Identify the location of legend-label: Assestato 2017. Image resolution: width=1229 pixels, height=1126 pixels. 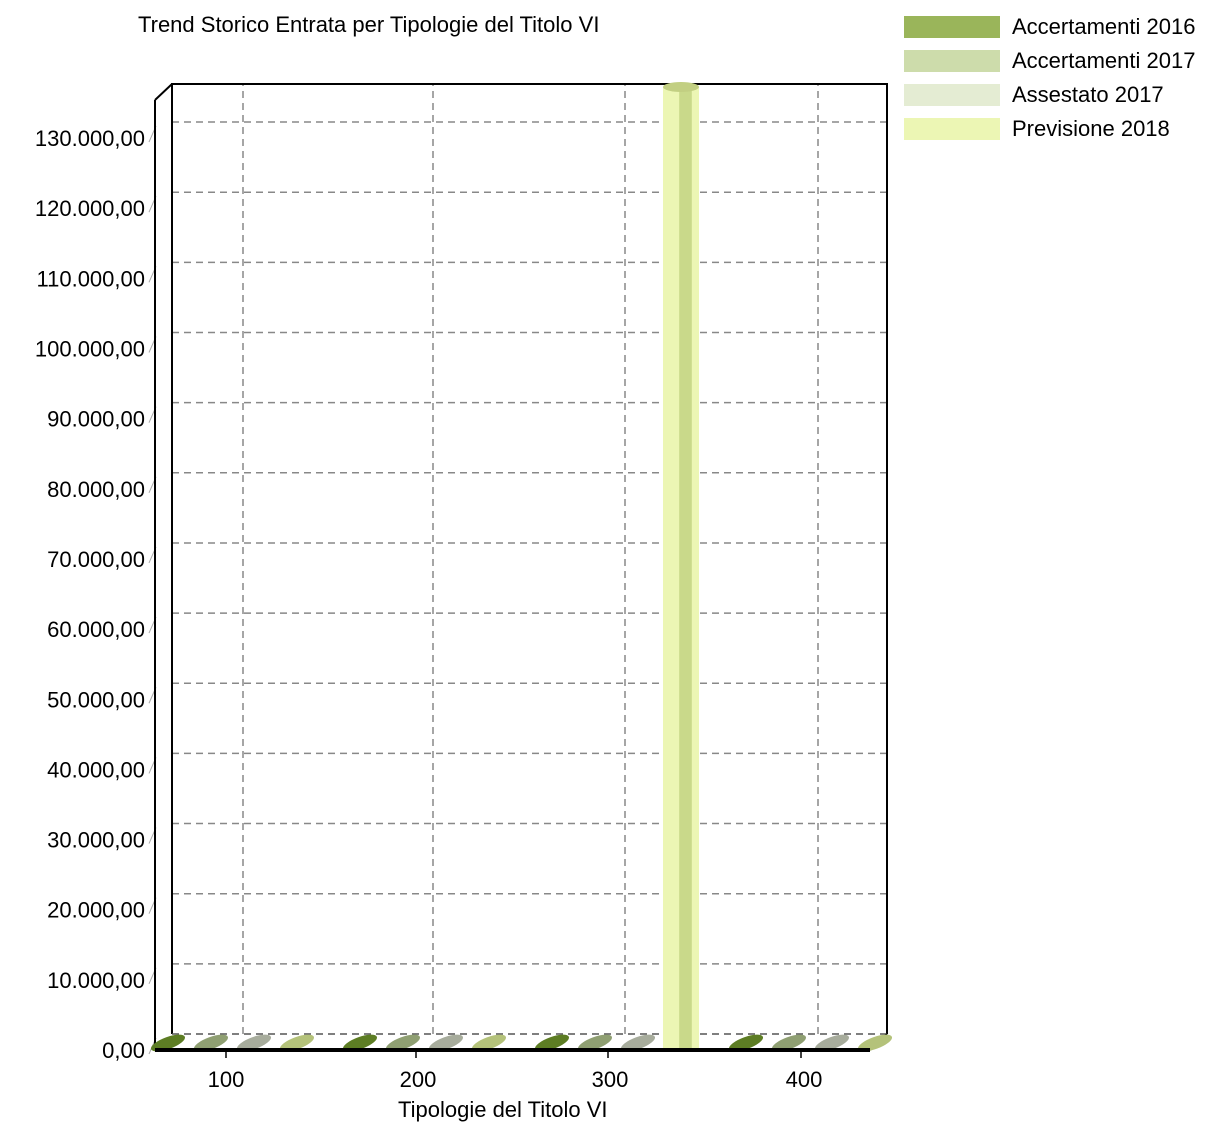
(1088, 94).